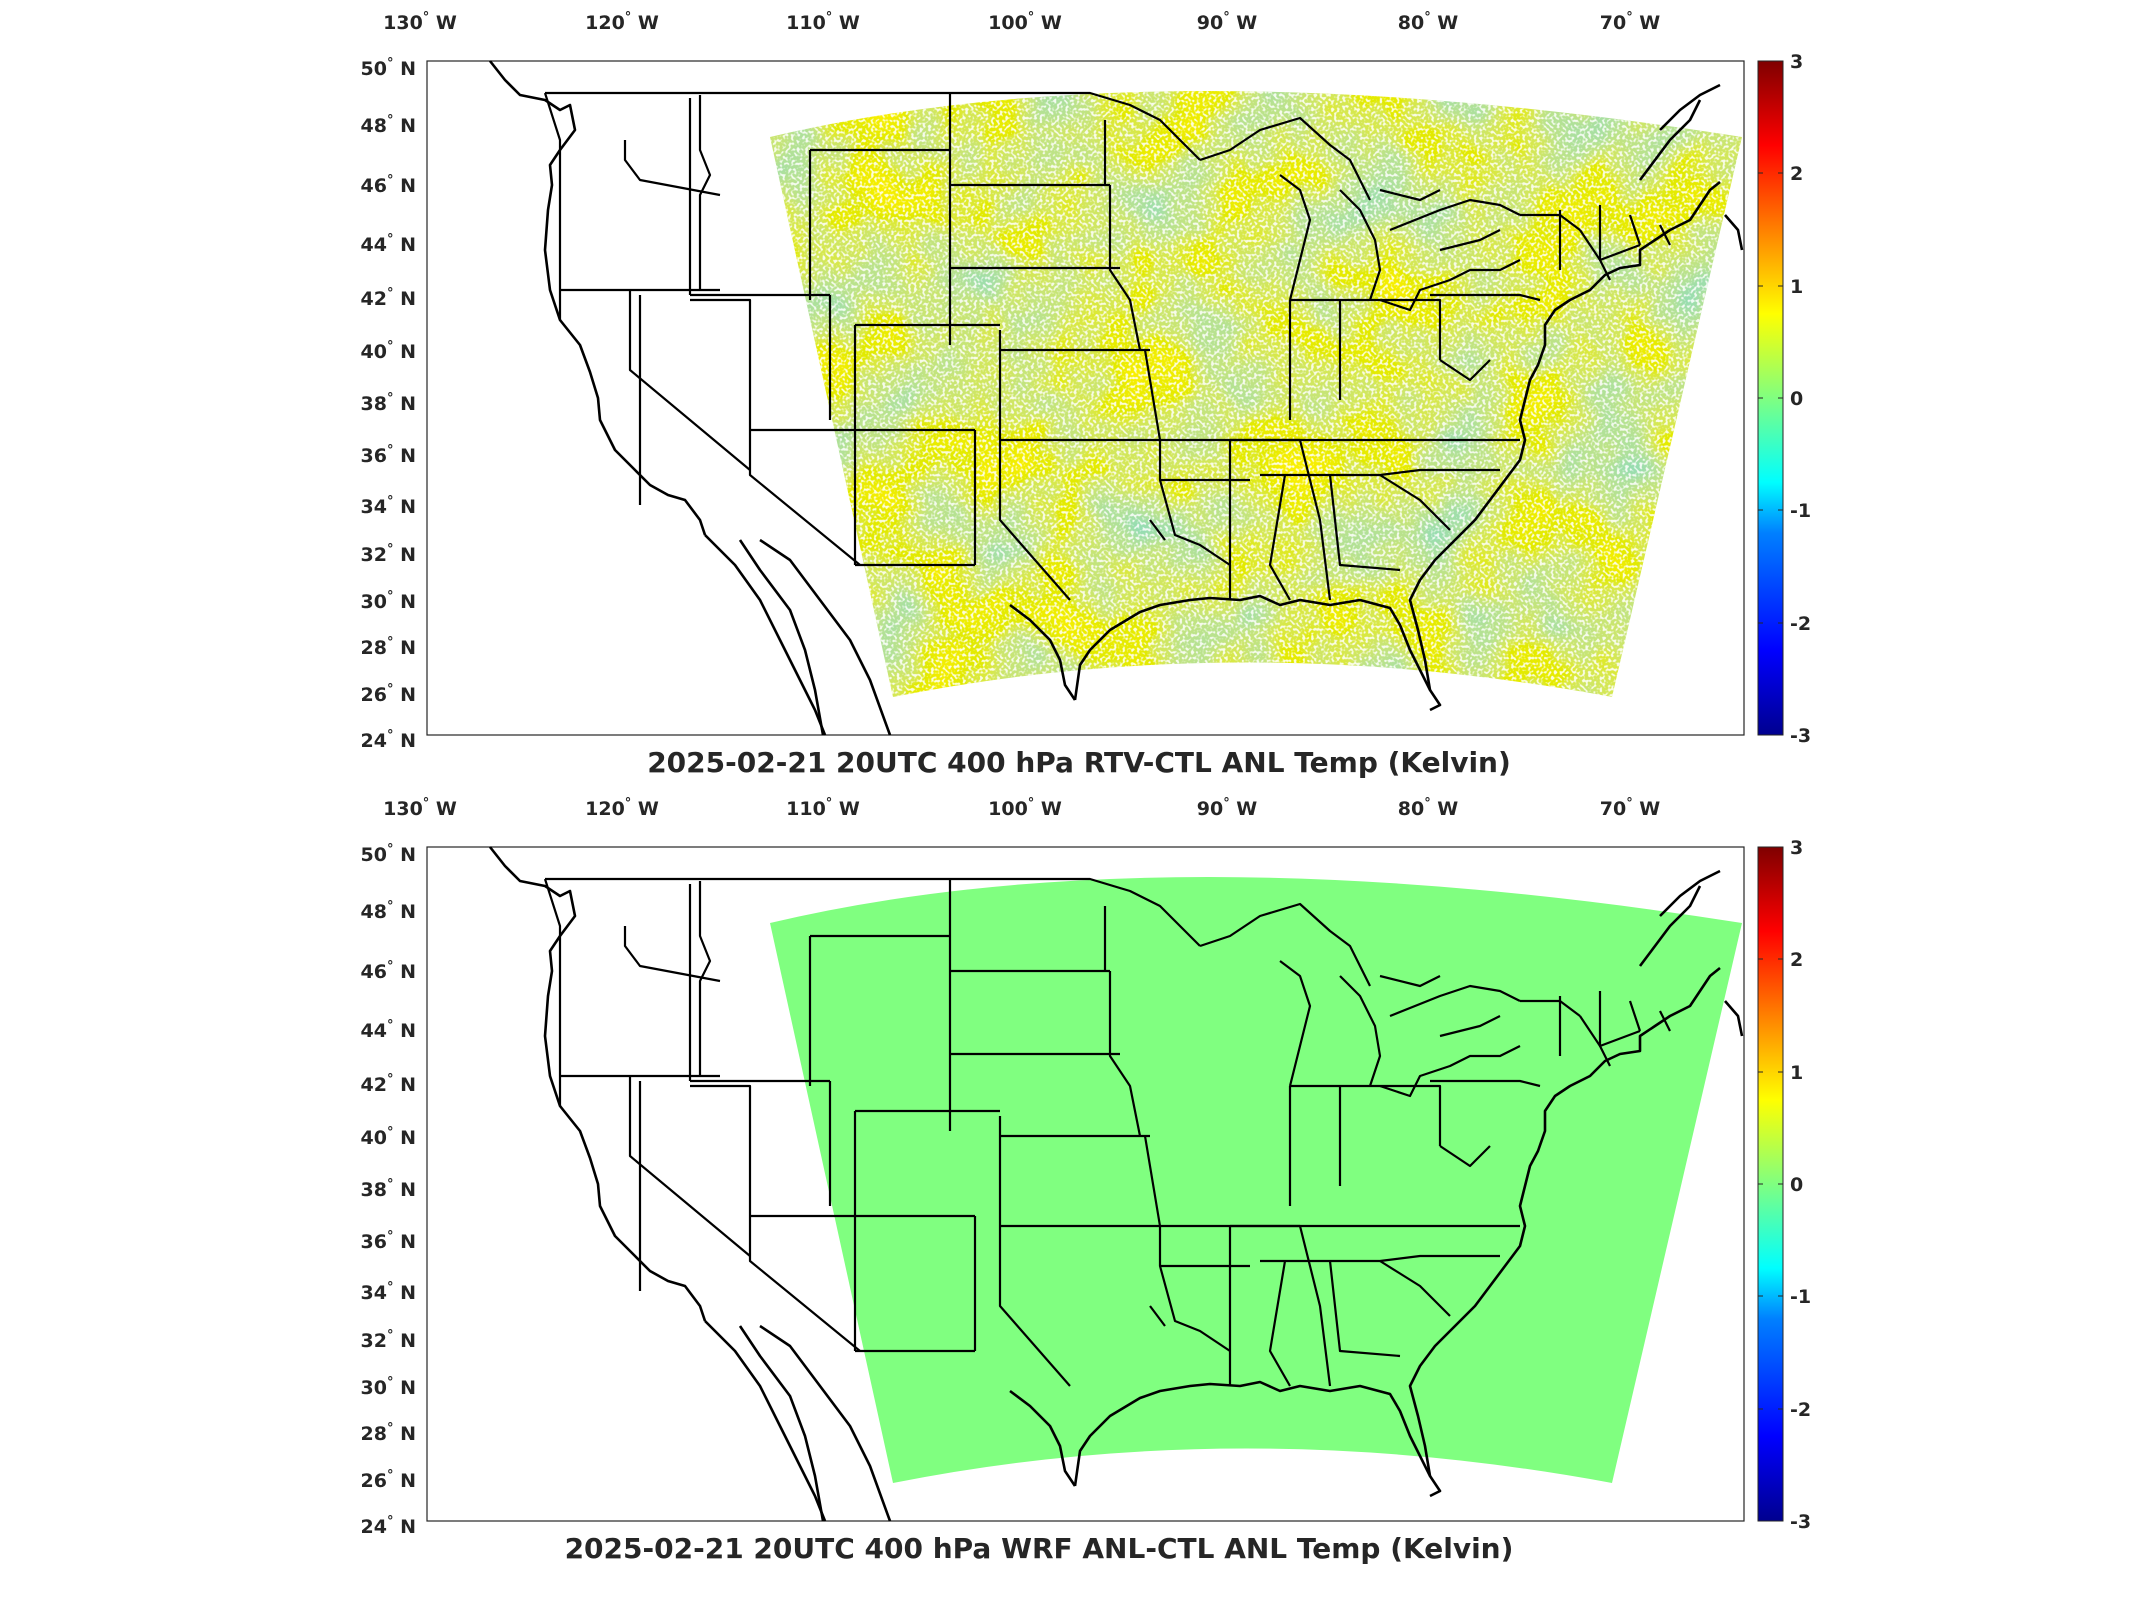  Describe the element at coordinates (1784, 399) in the screenshot. I see `colorbar: 3 2 1 0 -1 -2 -3` at that location.